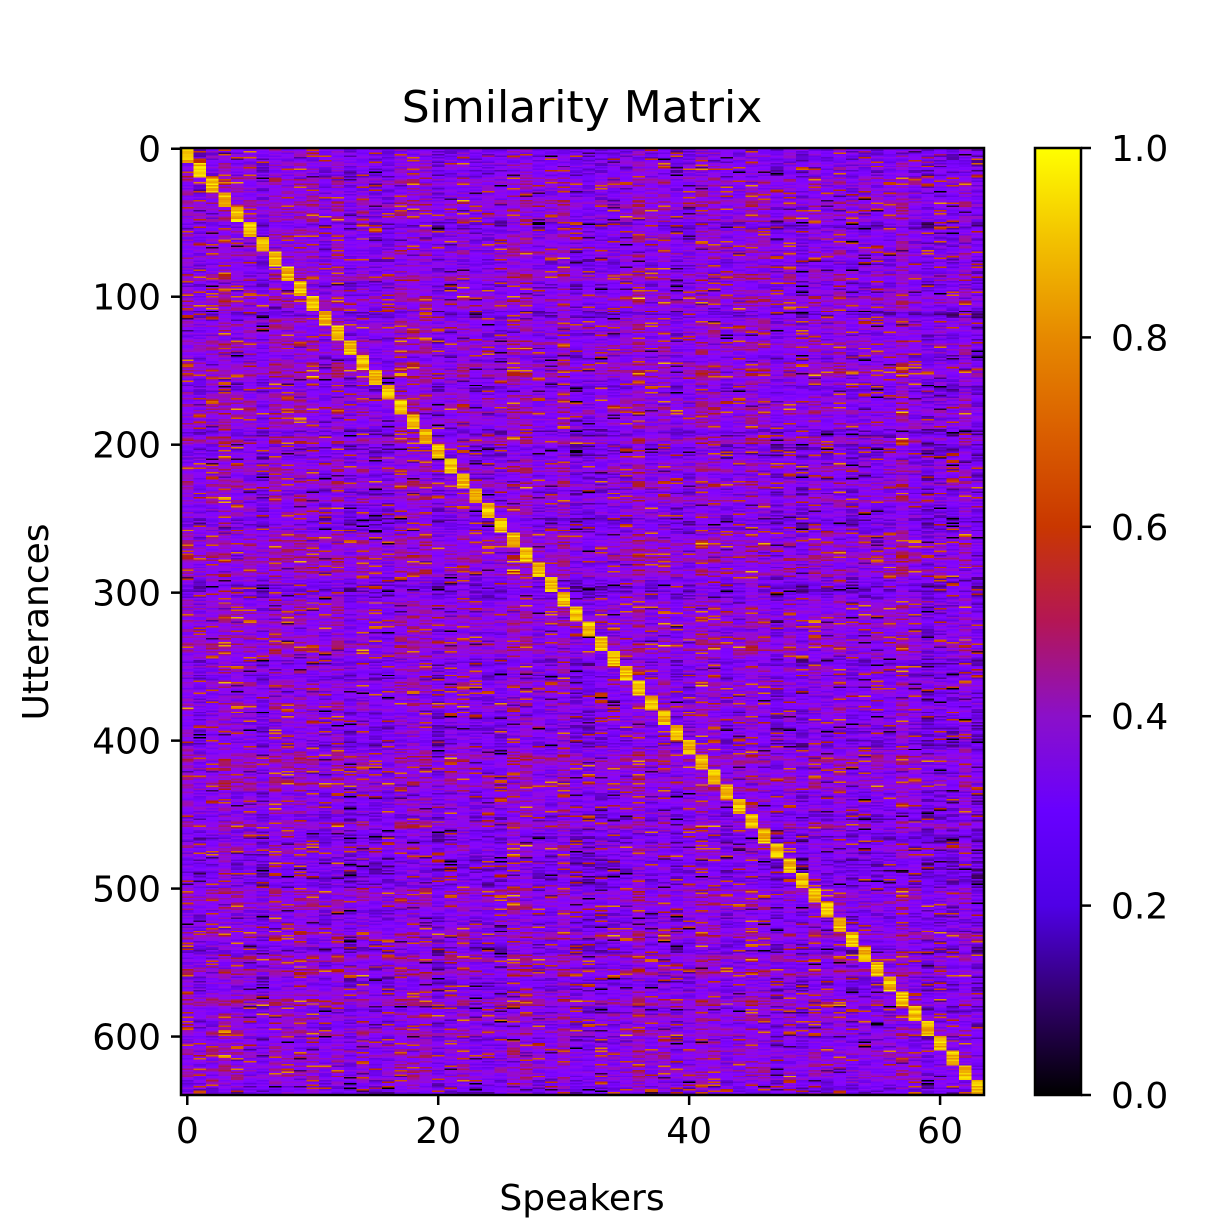 The height and width of the screenshot is (1230, 1225). What do you see at coordinates (1124, 623) in the screenshot?
I see `colorbar-ticks: 0.0 0.2 0.4 0.6 0.8 1.0` at bounding box center [1124, 623].